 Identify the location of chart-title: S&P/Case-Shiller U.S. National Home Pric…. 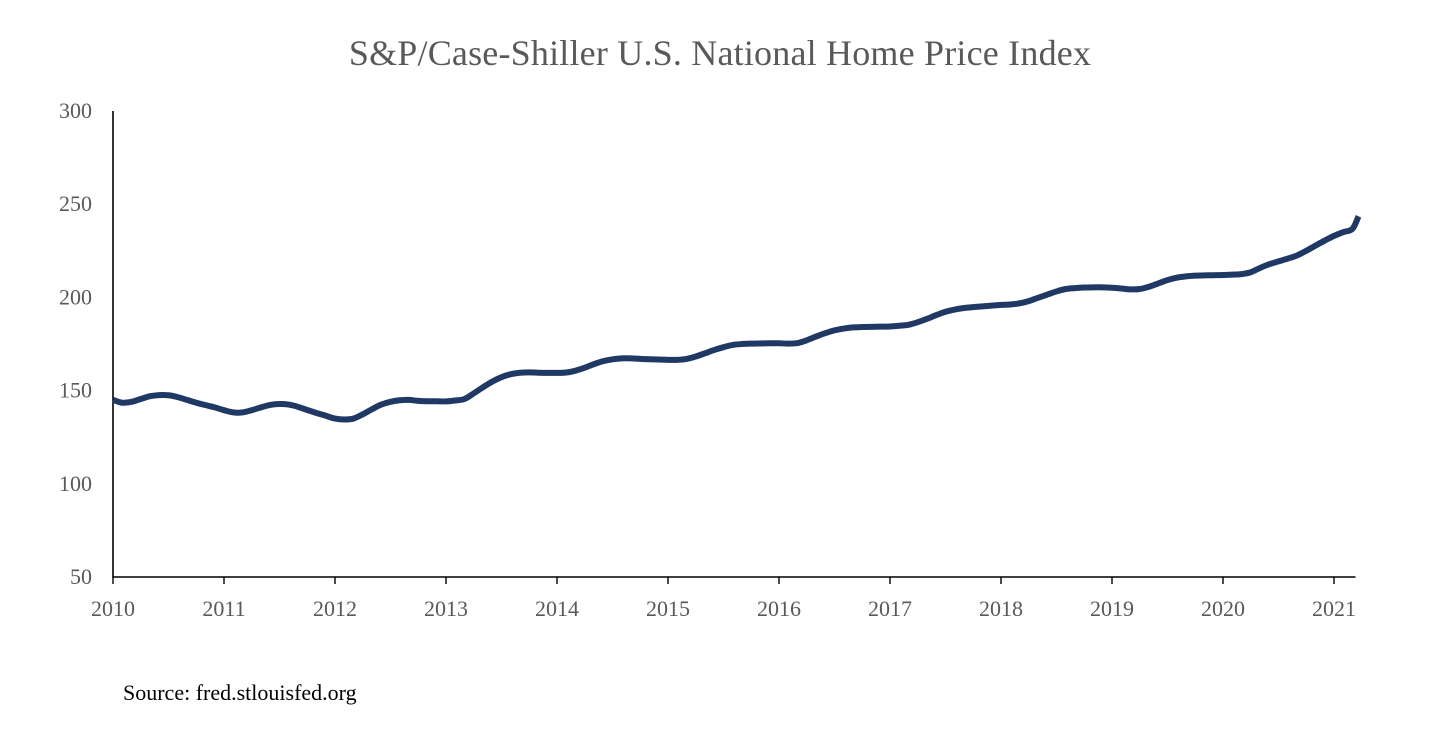
(720, 53).